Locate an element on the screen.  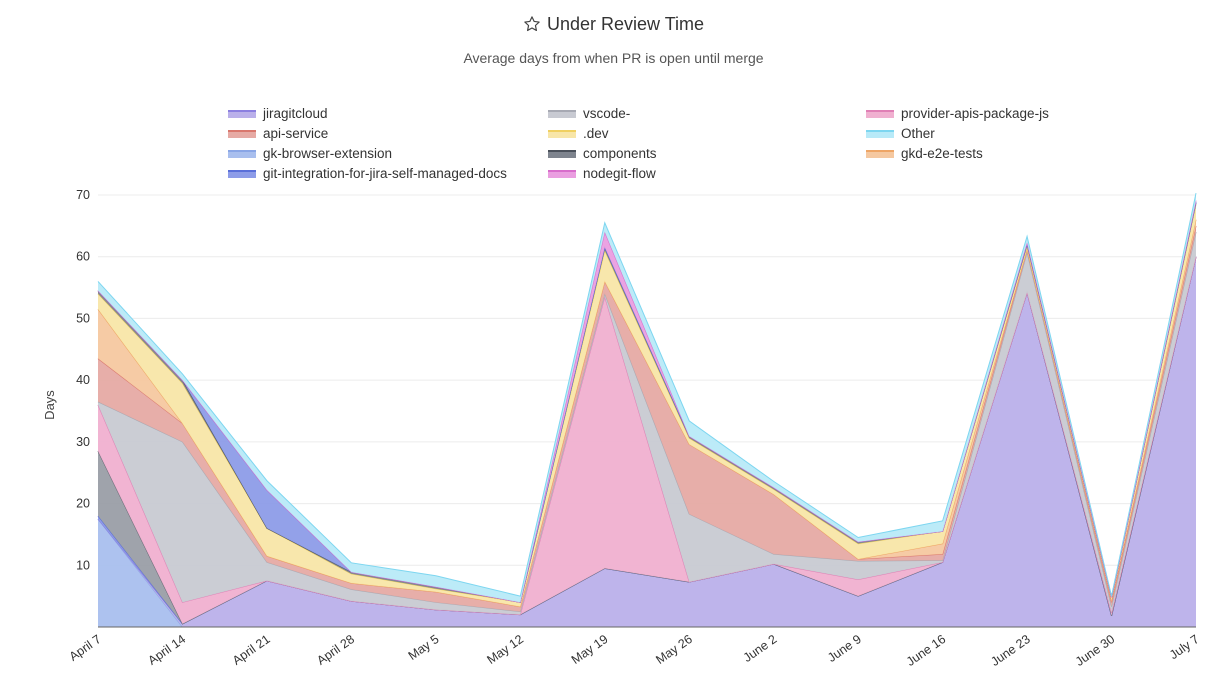
y-tick-label: 60 is located at coordinates (83, 257).